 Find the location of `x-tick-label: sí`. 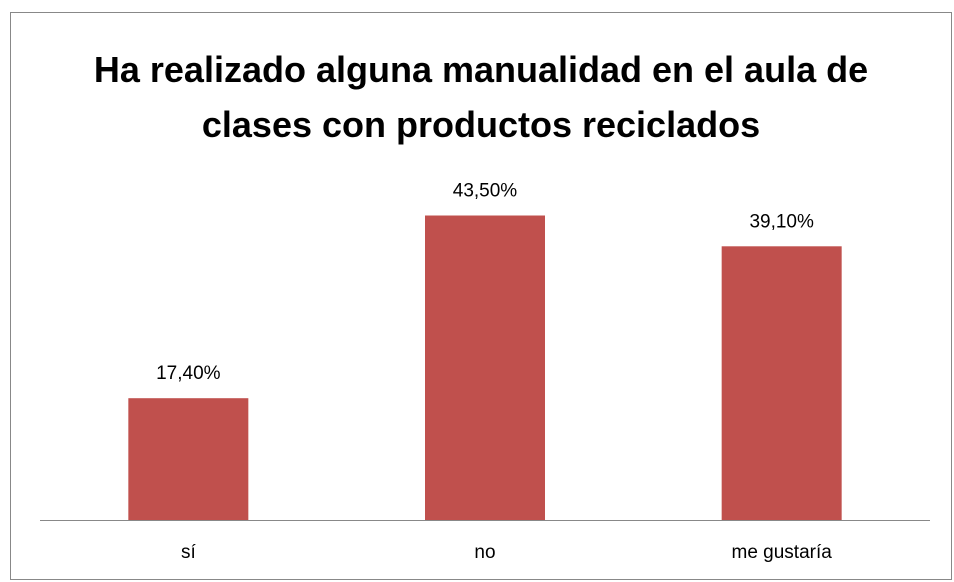

x-tick-label: sí is located at coordinates (189, 552).